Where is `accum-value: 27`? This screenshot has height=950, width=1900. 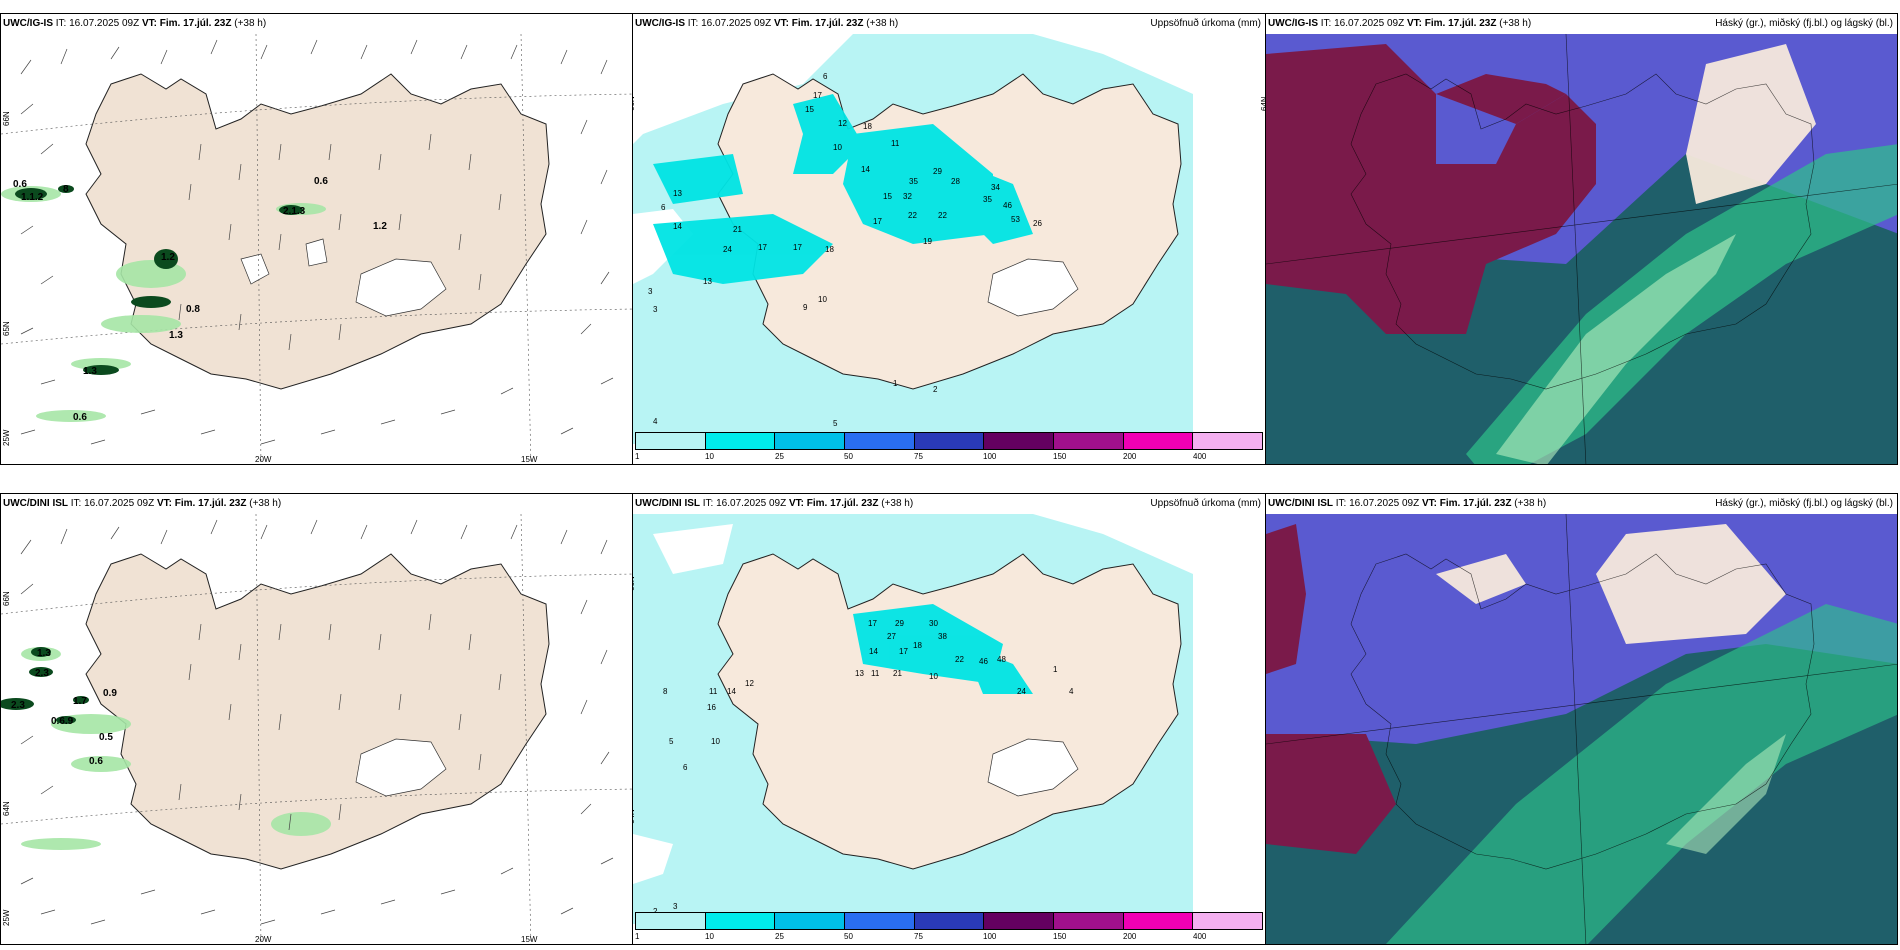 accum-value: 27 is located at coordinates (891, 636).